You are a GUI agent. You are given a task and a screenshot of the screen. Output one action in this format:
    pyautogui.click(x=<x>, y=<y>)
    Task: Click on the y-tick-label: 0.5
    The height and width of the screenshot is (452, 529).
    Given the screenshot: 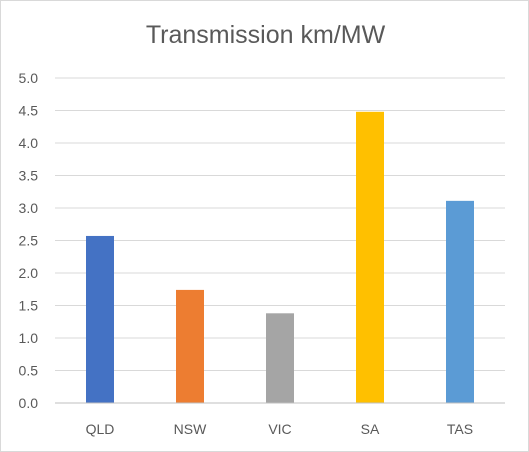 What is the action you would take?
    pyautogui.click(x=29, y=371)
    